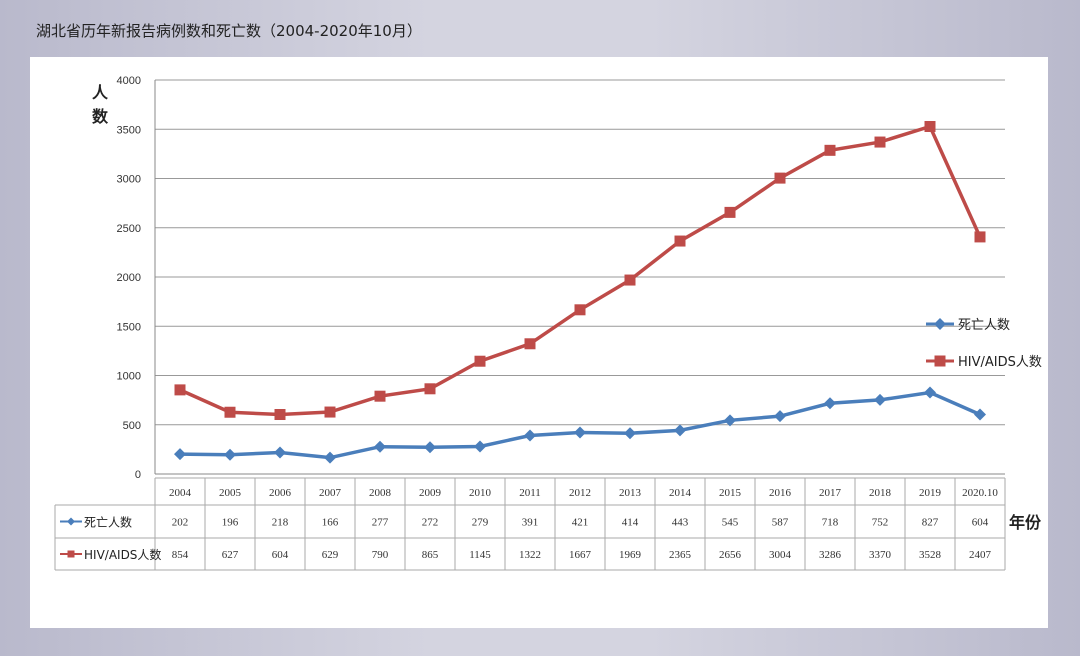 The image size is (1080, 656). Describe the element at coordinates (100, 92) in the screenshot. I see `y-axis-label: 人` at that location.